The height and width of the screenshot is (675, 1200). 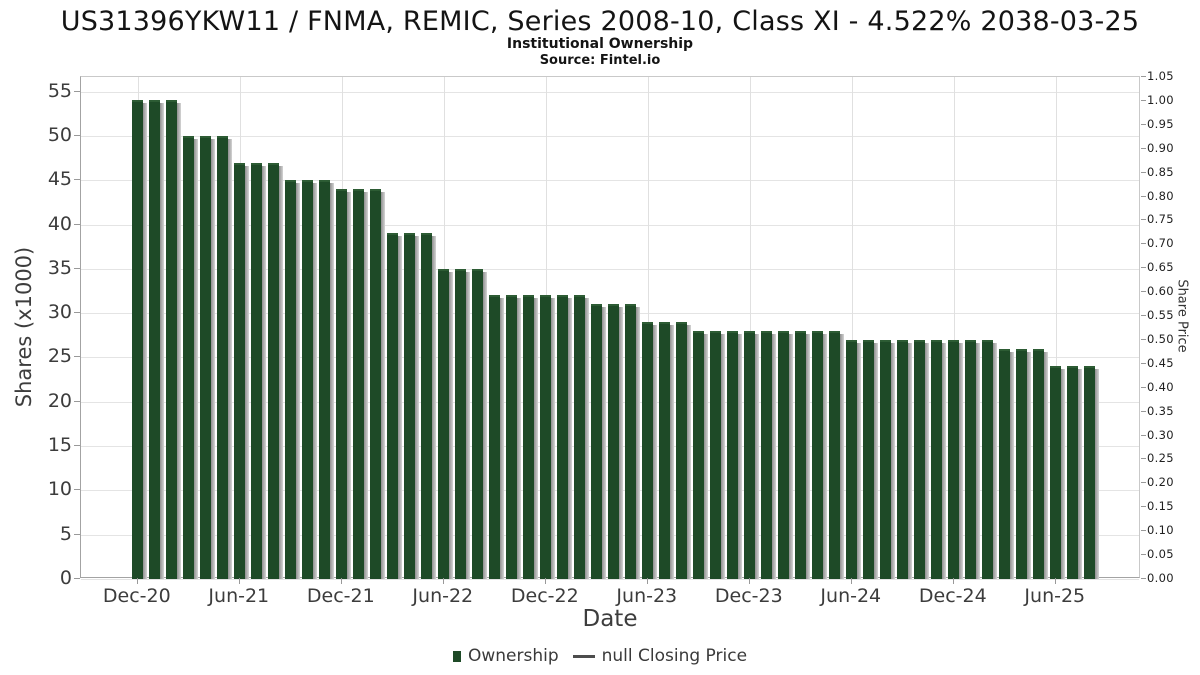 What do you see at coordinates (1160, 554) in the screenshot?
I see `right-y-axis-tick-label: 0.05` at bounding box center [1160, 554].